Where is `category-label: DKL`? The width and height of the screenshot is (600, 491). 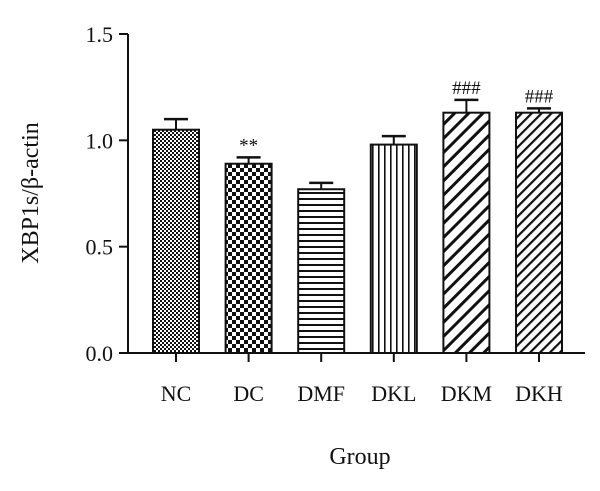
category-label: DKL is located at coordinates (393, 393).